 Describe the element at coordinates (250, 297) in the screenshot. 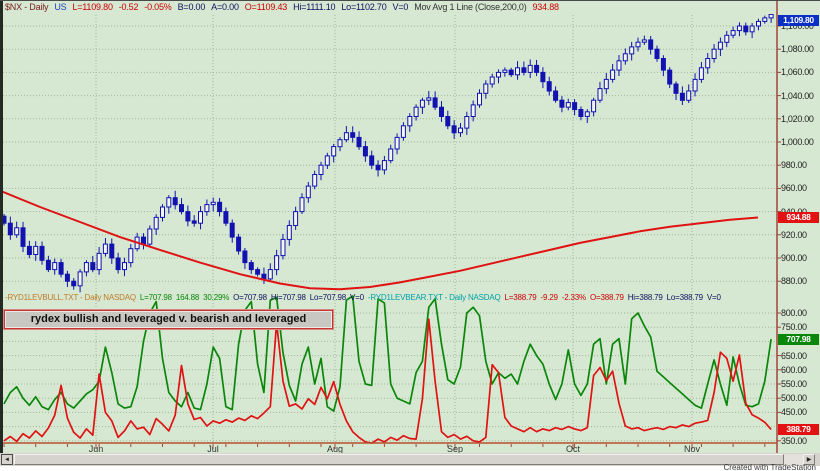

I see `status-token: O=707.98` at that location.